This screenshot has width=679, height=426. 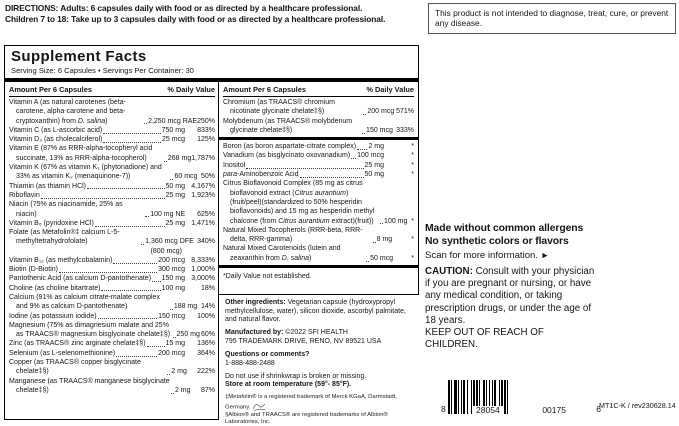 What do you see at coordinates (504, 228) in the screenshot?
I see `allergen-claim-1: Made without common allergens` at bounding box center [504, 228].